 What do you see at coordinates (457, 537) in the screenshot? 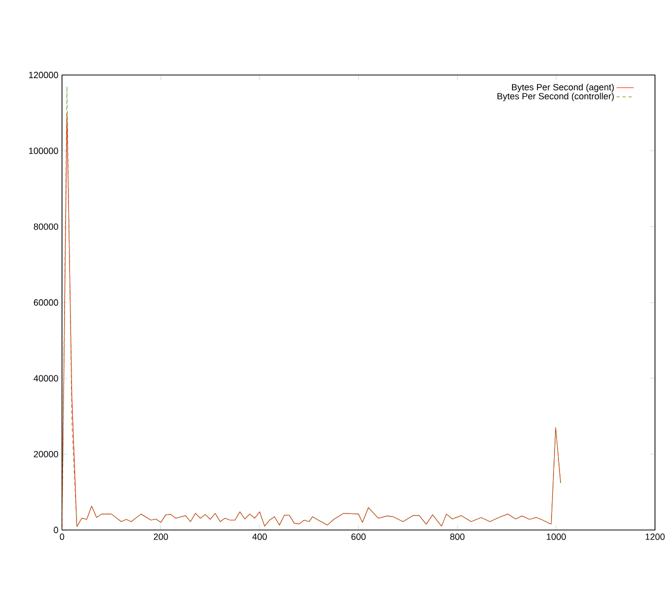
I see `x-tick-label: 800` at bounding box center [457, 537].